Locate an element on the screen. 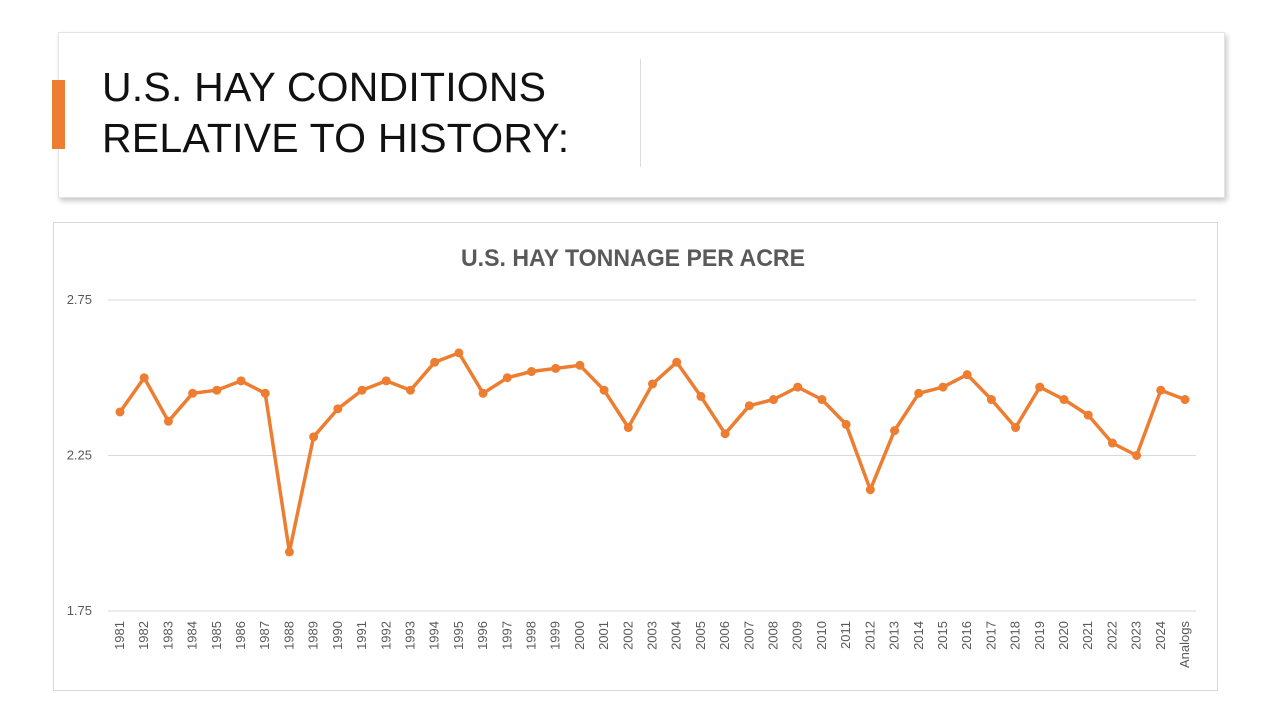 The image size is (1280, 720). chart-title: U.S. HAY TONNAGE PER ACRE is located at coordinates (633, 258).